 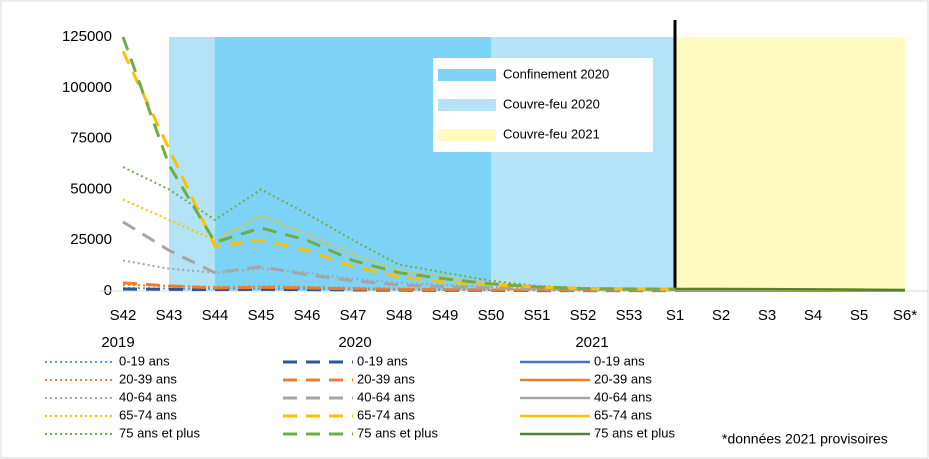 I want to click on x-tick-label: S5, so click(x=859, y=315).